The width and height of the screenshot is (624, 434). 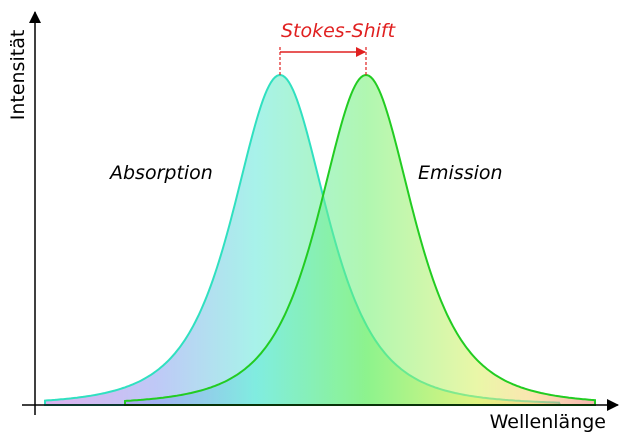 I want to click on emission-label: Emission, so click(x=460, y=173).